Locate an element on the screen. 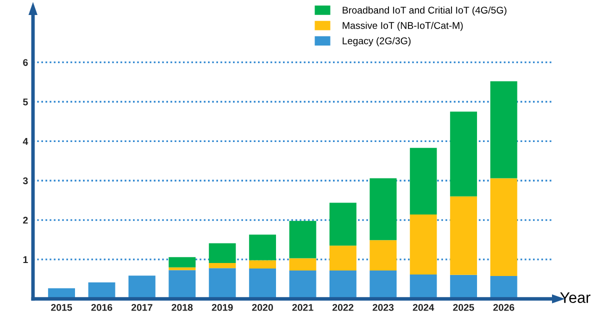 Image resolution: width=600 pixels, height=320 pixels. x-axis-title: Year is located at coordinates (575, 297).